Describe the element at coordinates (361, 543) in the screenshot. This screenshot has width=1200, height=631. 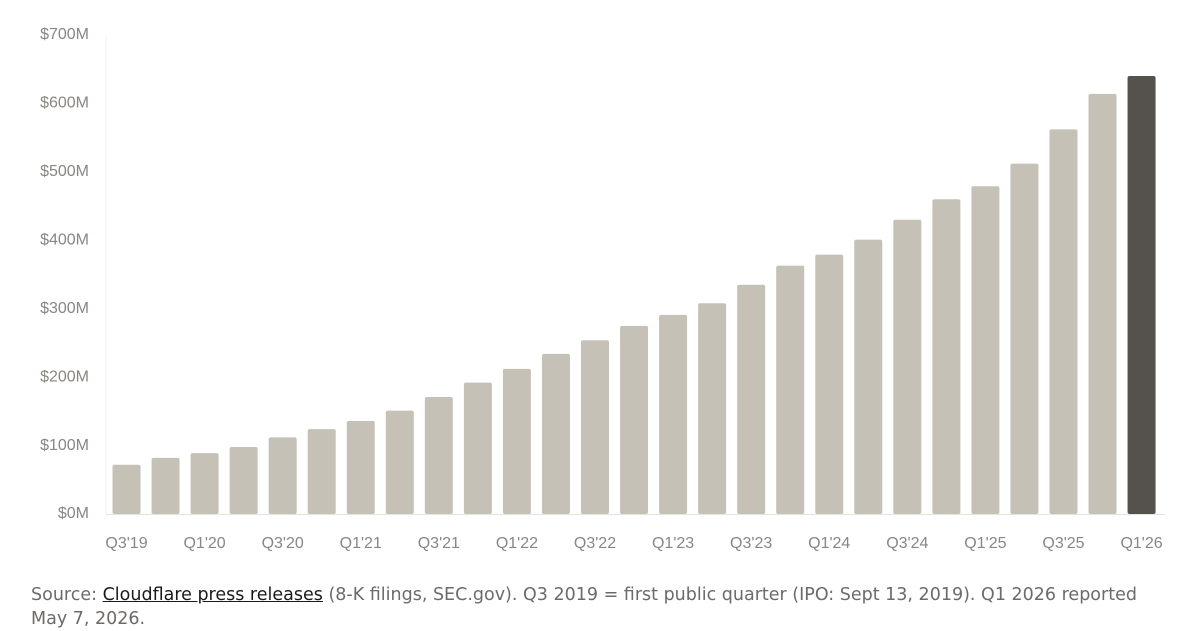
I see `x-tick-label: Q1'21` at that location.